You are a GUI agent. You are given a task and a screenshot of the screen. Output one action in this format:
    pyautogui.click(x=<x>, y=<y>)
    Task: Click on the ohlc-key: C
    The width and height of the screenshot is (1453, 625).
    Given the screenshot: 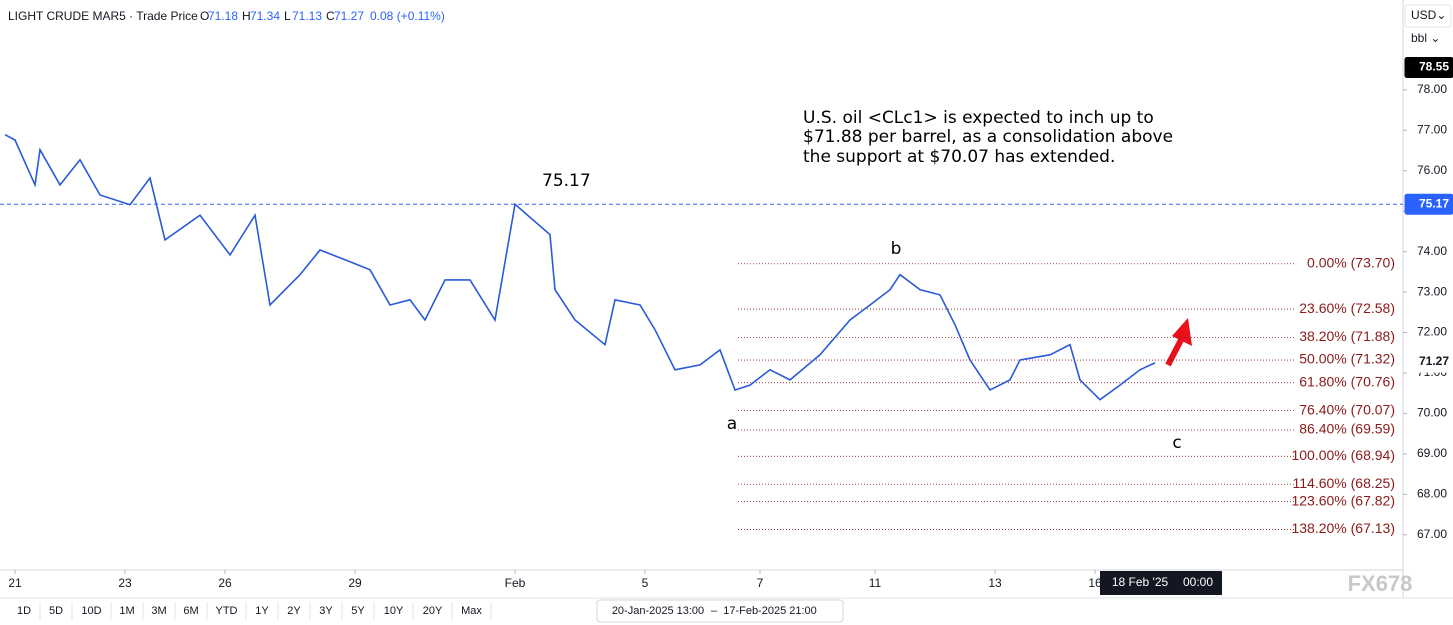 What is the action you would take?
    pyautogui.click(x=330, y=16)
    